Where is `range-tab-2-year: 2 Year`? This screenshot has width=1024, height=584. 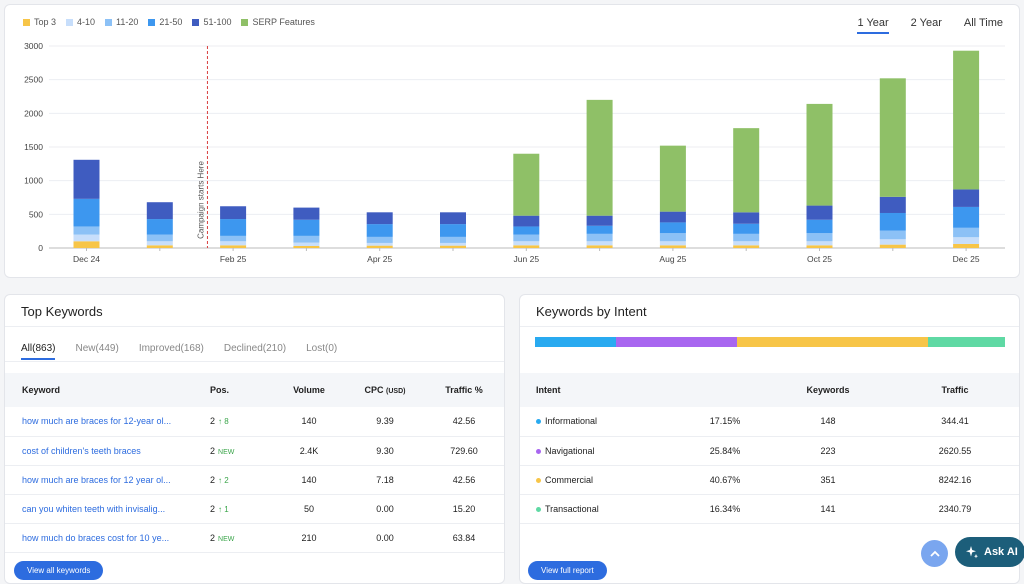
range-tab-2-year: 2 Year is located at coordinates (926, 23).